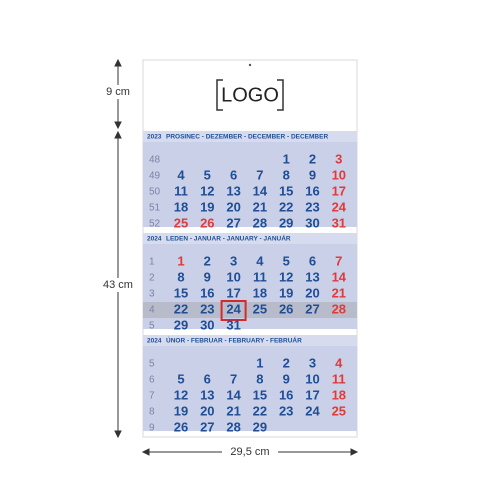 This screenshot has width=500, height=500. Describe the element at coordinates (154, 239) in the screenshot. I see `month-year: 2024` at that location.